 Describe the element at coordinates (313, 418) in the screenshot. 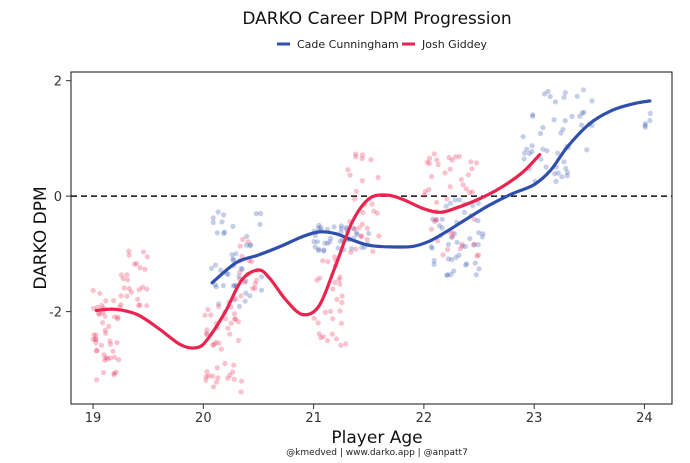

I see `x-tick-label: 21` at that location.